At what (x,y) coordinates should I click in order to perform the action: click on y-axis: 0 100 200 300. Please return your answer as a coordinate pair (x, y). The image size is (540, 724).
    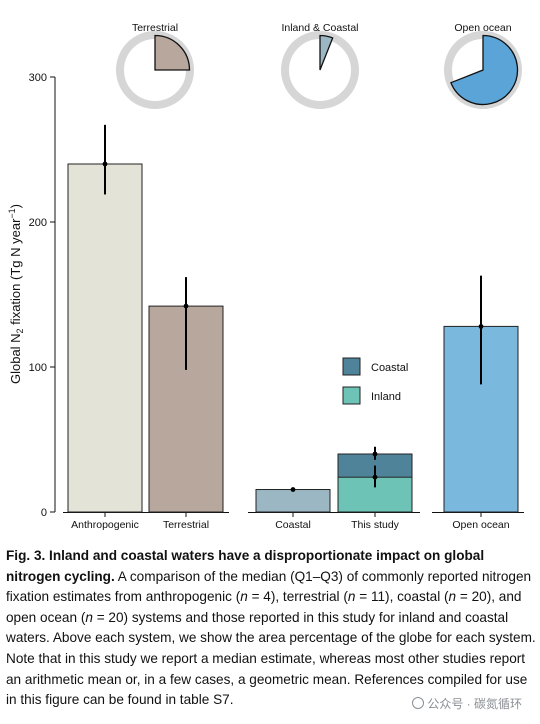
    Looking at the image, I should click on (42, 295).